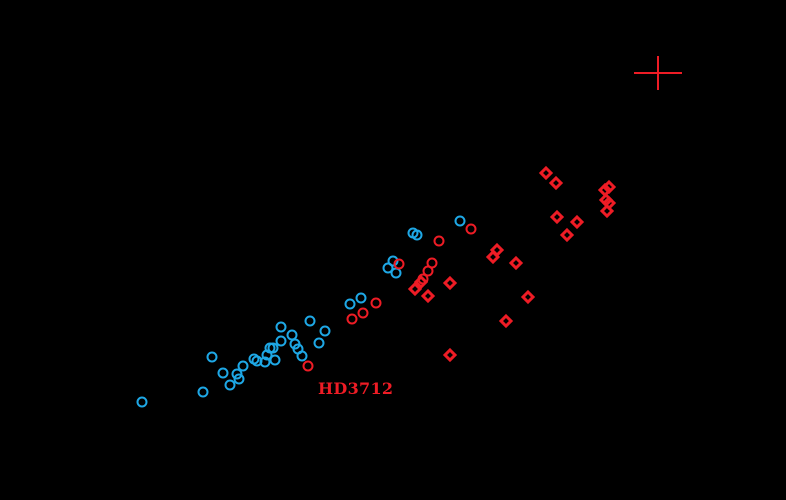 Image resolution: width=786 pixels, height=500 pixels. I want to click on series-red-diamonds, so click(512, 264).